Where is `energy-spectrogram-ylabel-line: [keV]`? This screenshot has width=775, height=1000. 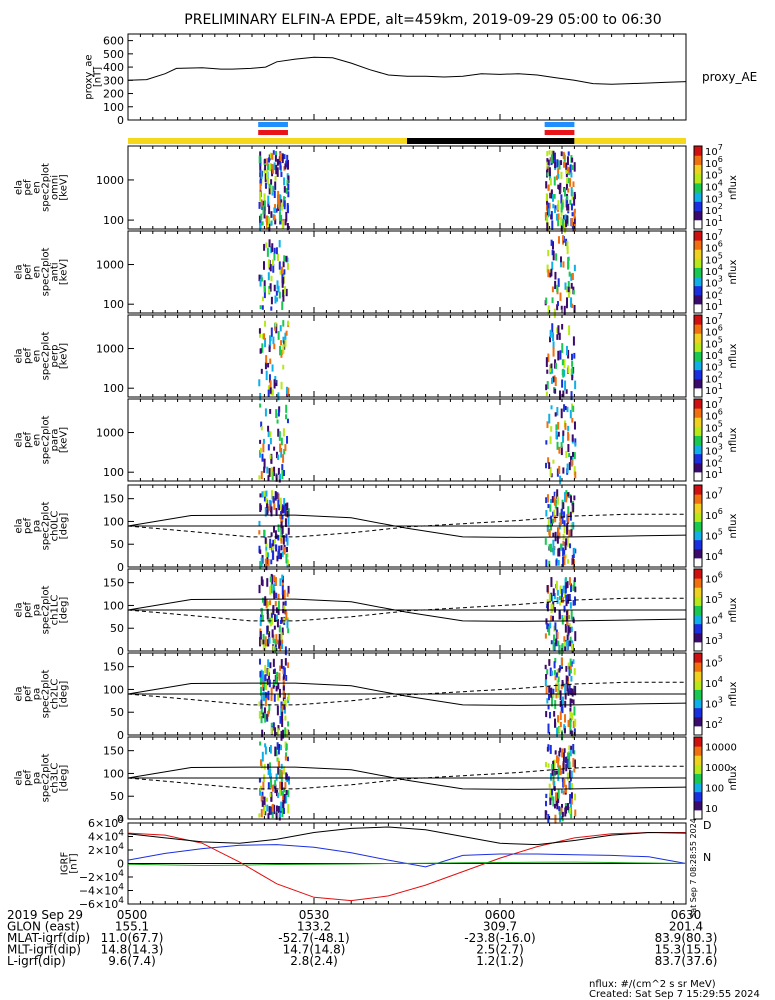
energy-spectrogram-ylabel-line: [keV] is located at coordinates (64, 440).